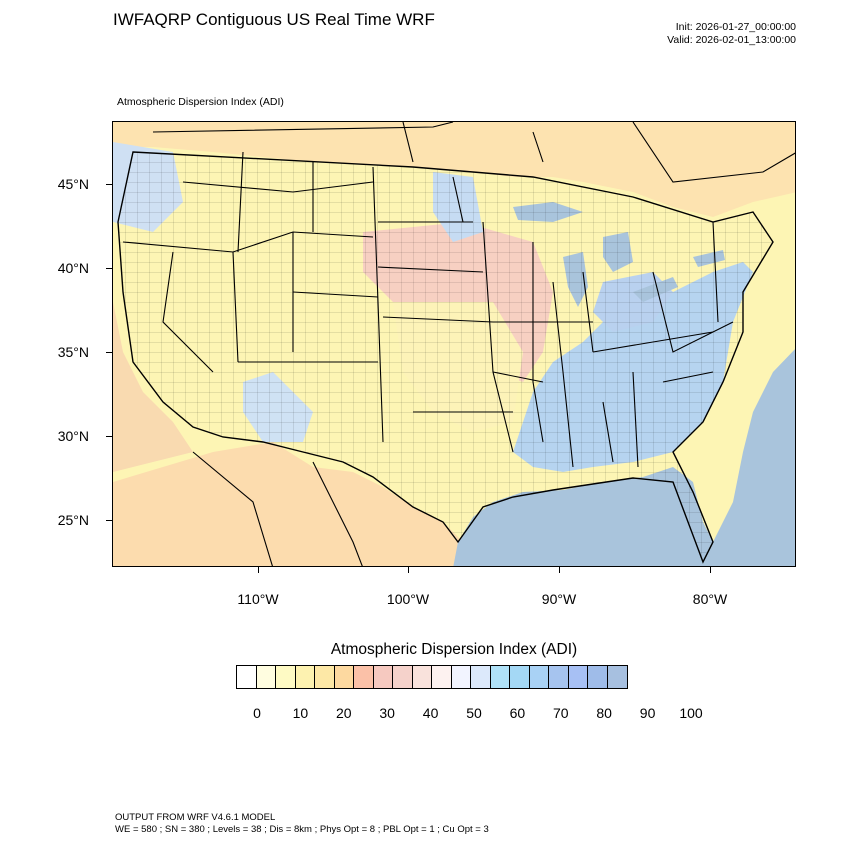  What do you see at coordinates (561, 713) in the screenshot?
I see `colorbar-label: 70` at bounding box center [561, 713].